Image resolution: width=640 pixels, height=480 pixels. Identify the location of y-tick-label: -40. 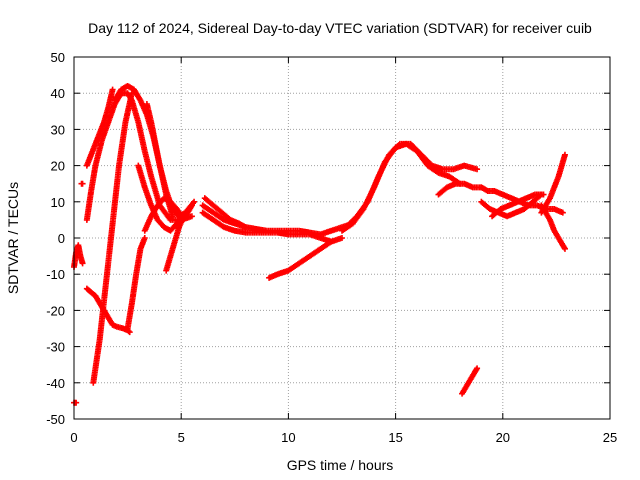
(55, 383).